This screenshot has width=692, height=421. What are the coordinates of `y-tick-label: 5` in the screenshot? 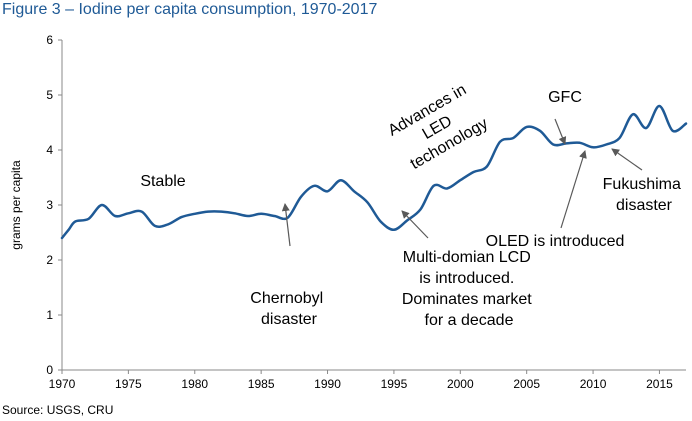 It's located at (49, 95).